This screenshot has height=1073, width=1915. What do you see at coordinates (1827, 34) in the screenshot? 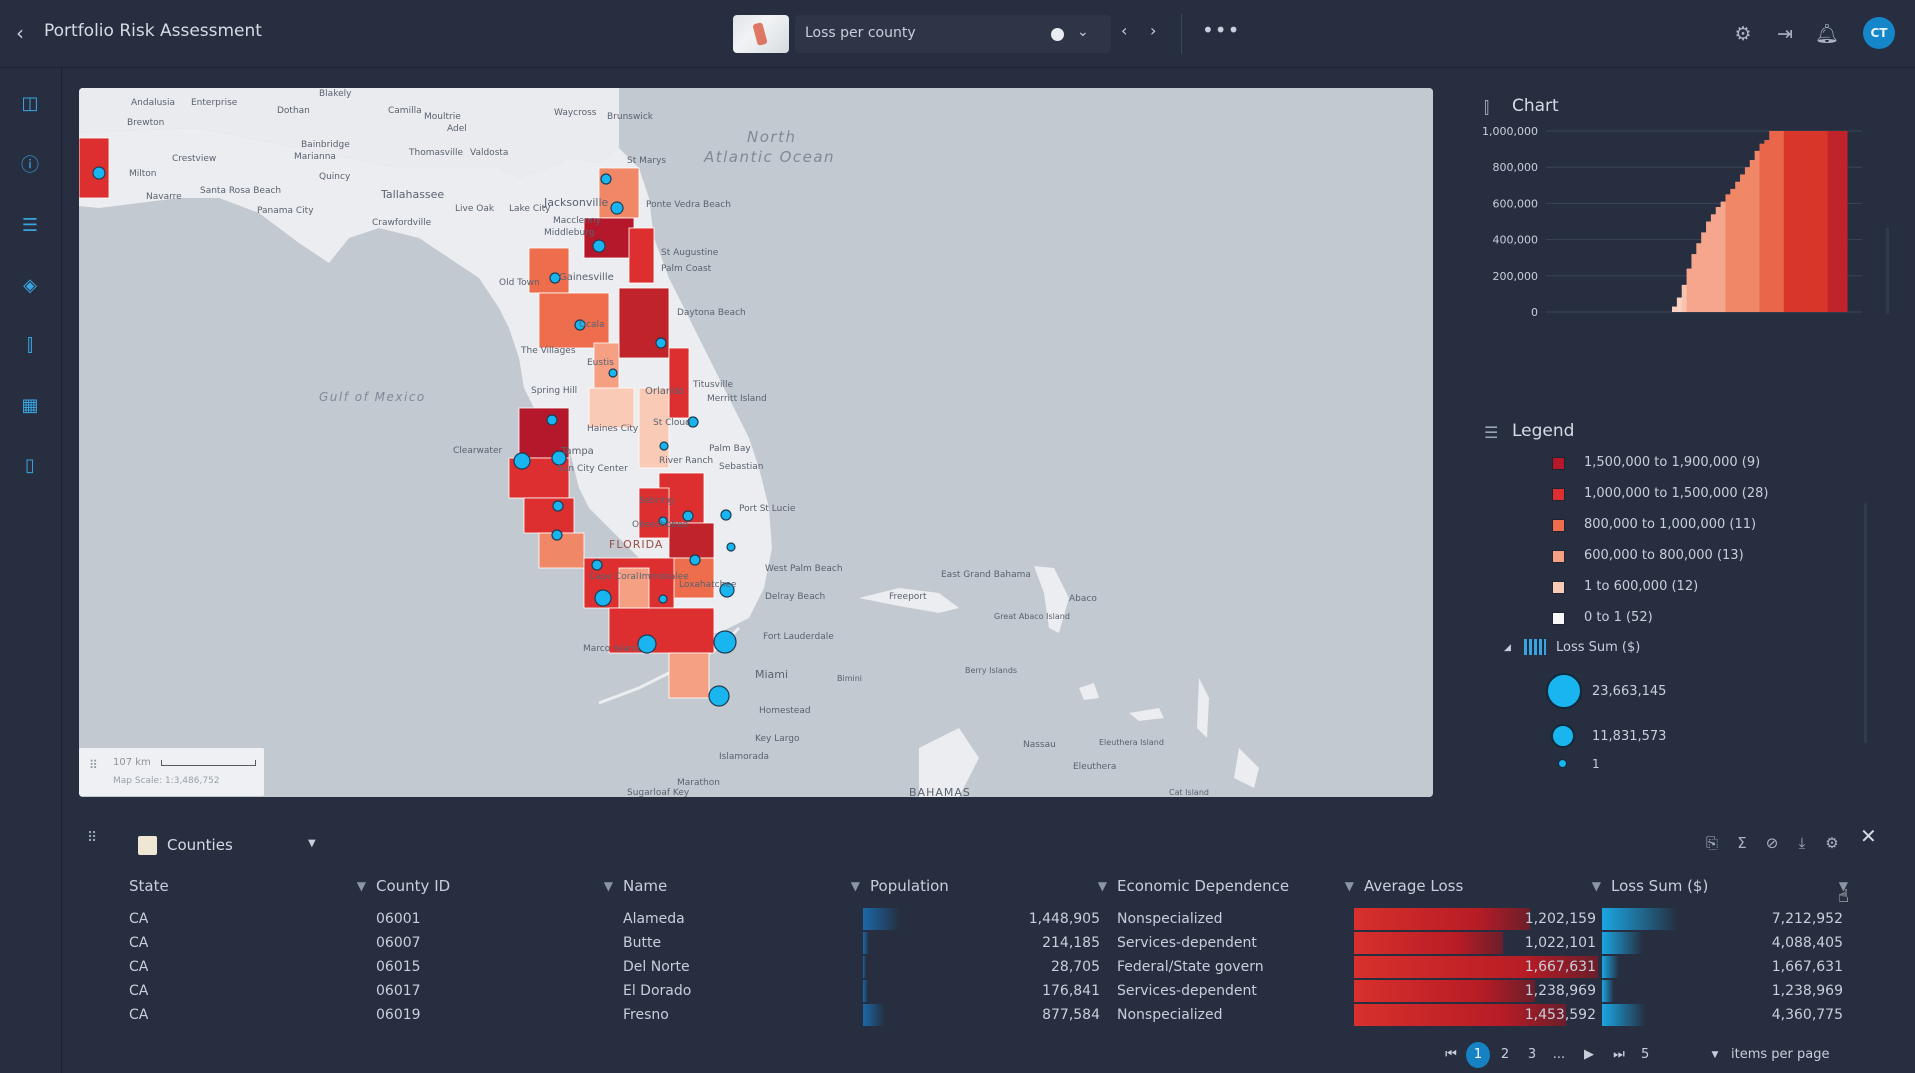
I see `notification-bell-icon: 🔔︎` at bounding box center [1827, 34].